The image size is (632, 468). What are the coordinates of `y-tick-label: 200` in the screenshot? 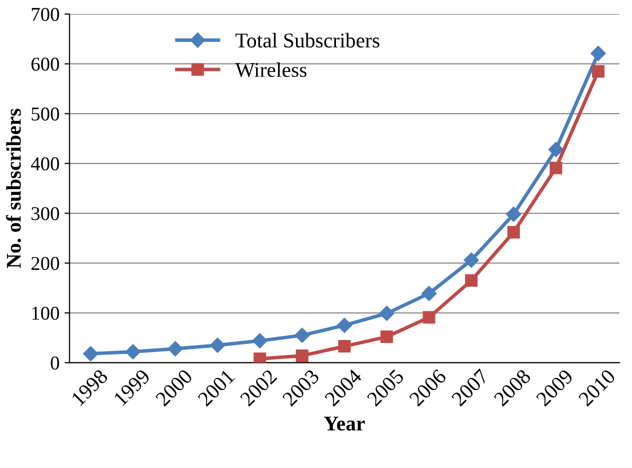 It's located at (45, 263).